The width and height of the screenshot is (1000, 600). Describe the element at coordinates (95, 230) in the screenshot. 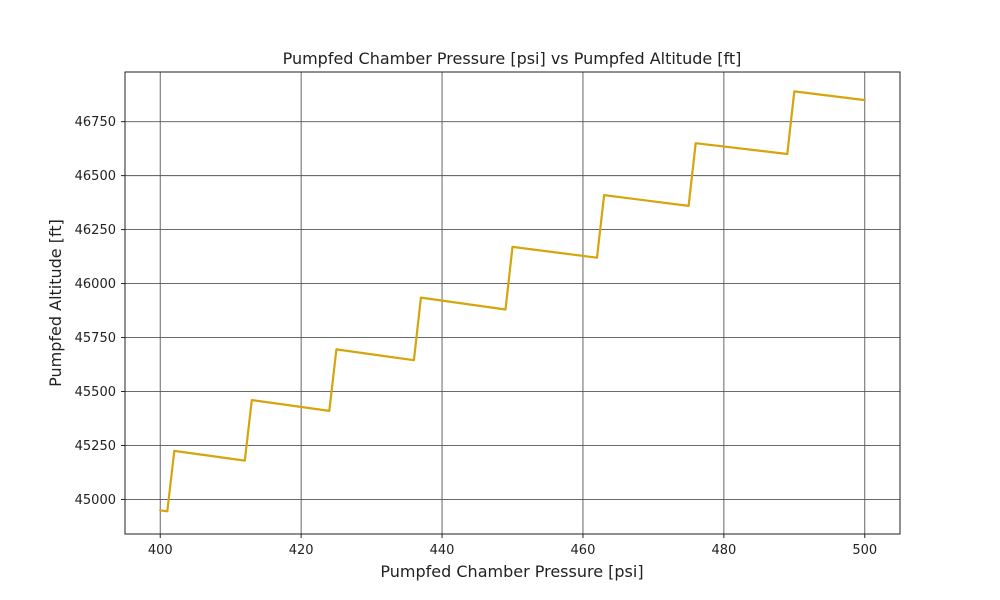

I see `y-tick-label: 46250` at that location.